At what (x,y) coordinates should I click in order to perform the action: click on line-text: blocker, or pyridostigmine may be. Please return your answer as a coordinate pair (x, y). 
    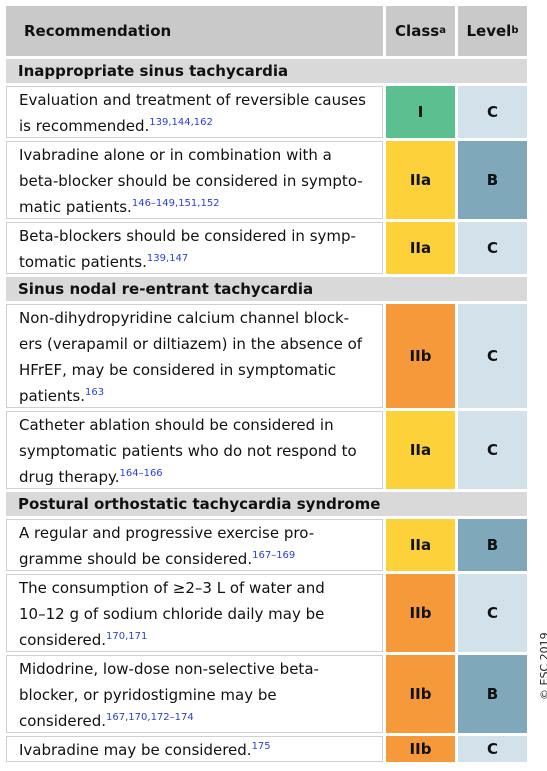
    Looking at the image, I should click on (148, 695).